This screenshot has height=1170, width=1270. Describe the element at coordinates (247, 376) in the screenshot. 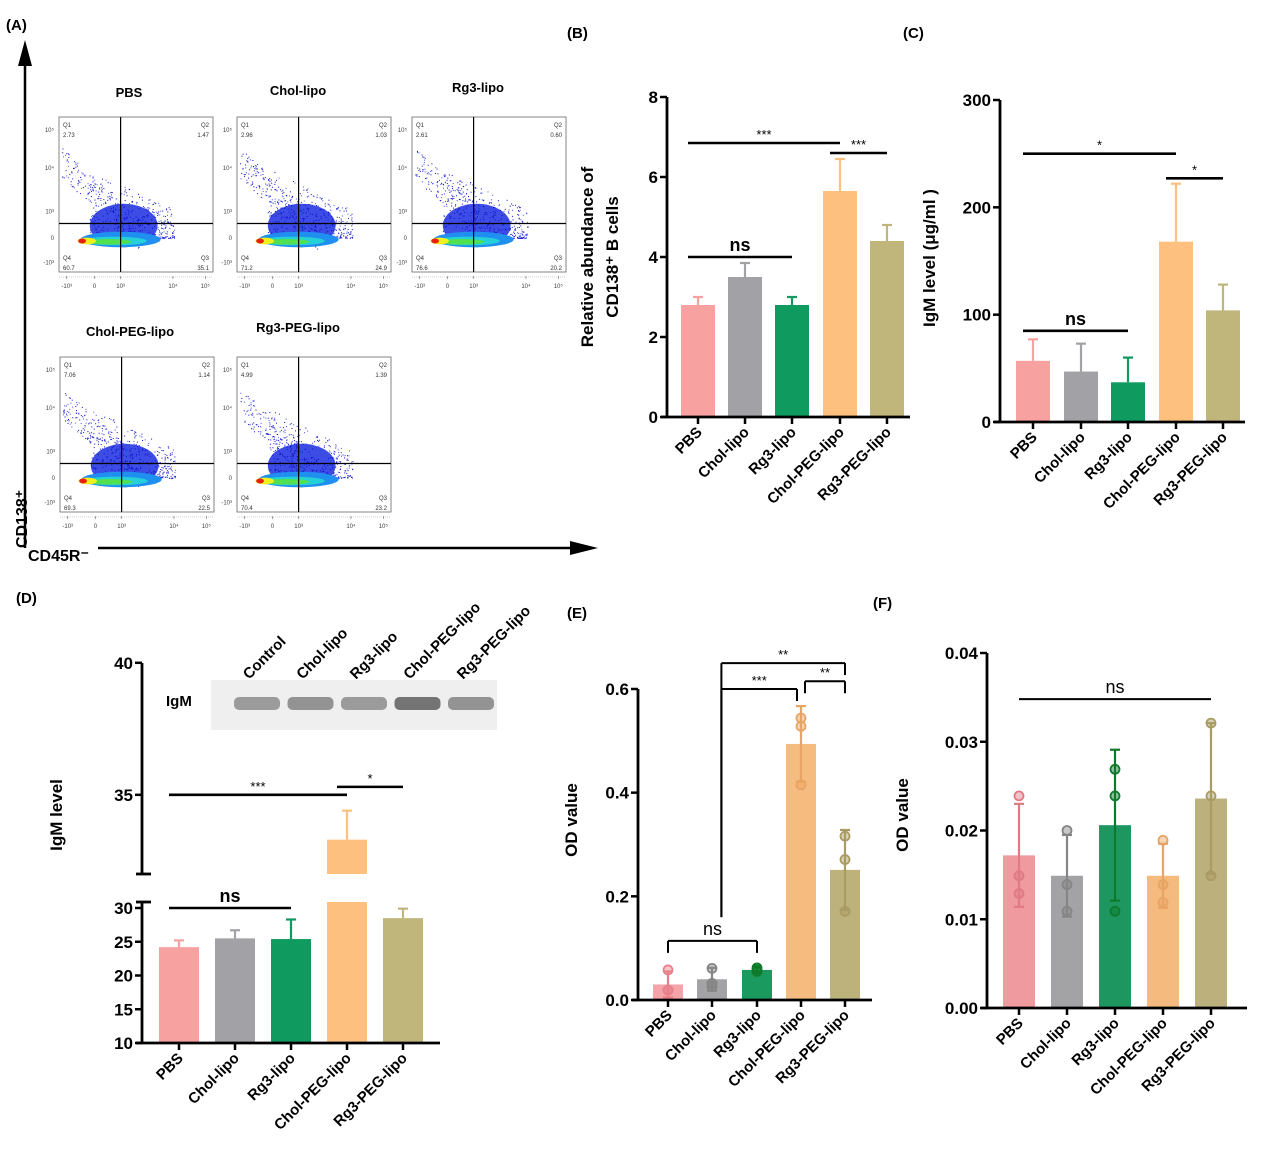

I see `quadrant-percent: 4.99` at that location.